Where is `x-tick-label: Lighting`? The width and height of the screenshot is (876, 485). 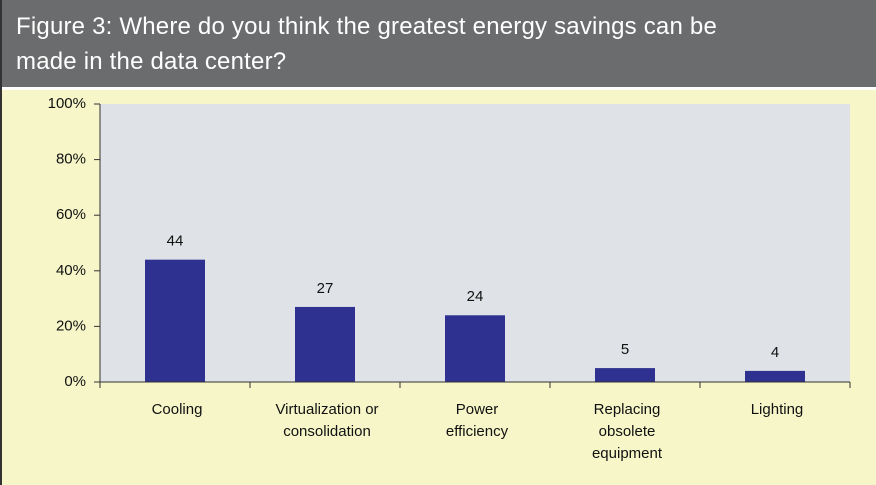
x-tick-label: Lighting is located at coordinates (777, 409).